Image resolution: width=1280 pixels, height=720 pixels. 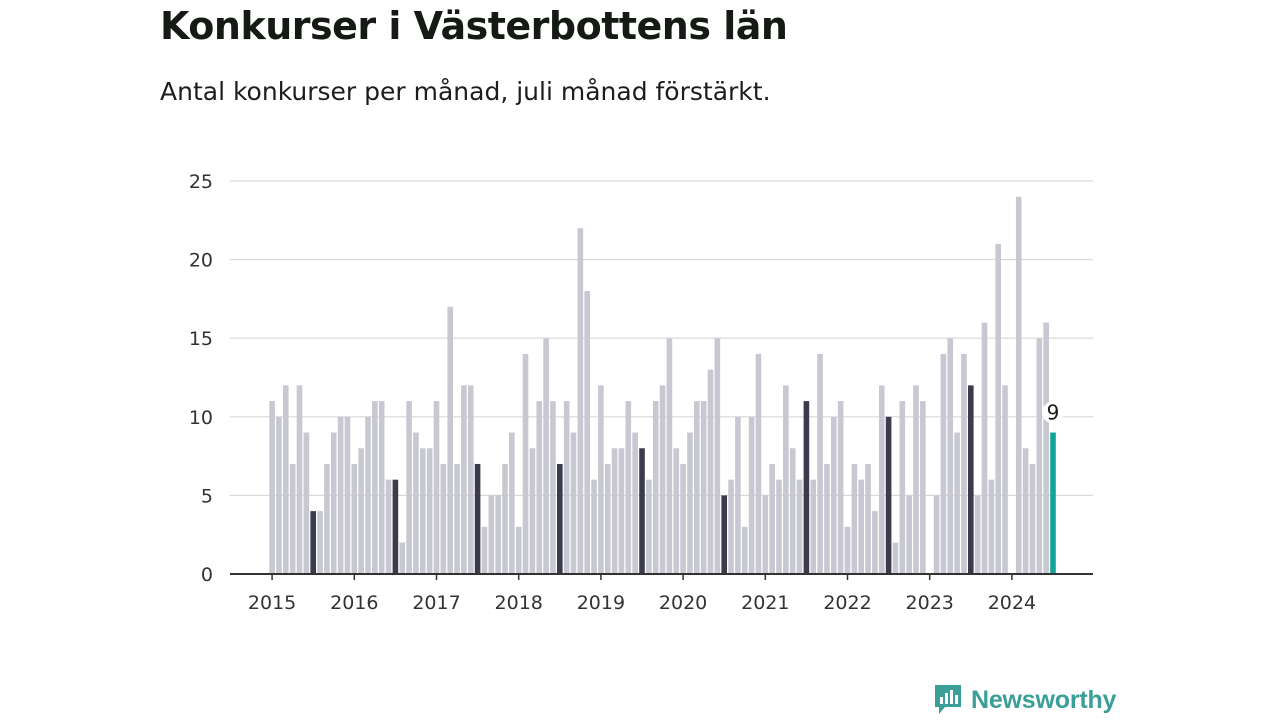 I want to click on x-tick-label: 2023, so click(x=930, y=603).